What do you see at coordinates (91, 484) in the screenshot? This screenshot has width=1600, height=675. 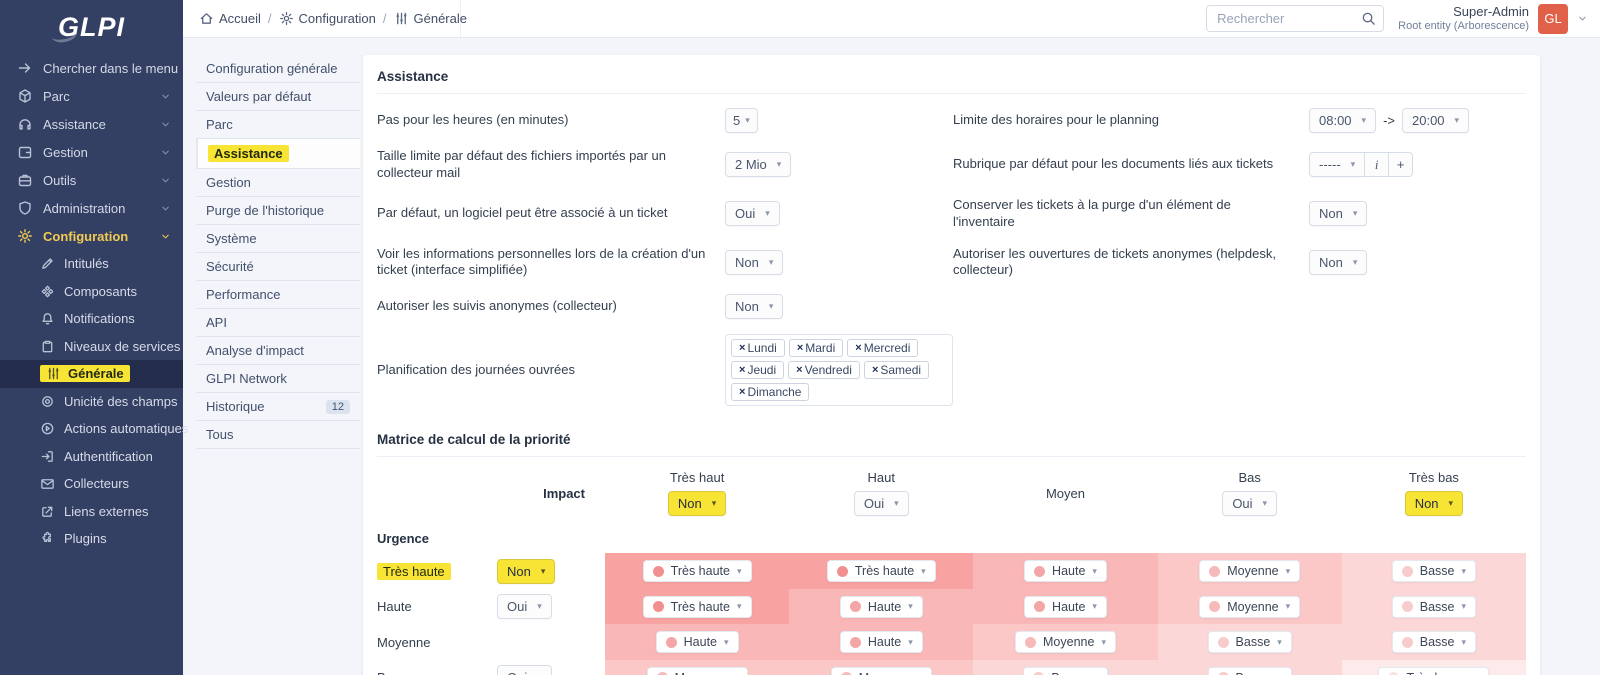 I see `sidebar-item-collecteurs: Collecteurs` at bounding box center [91, 484].